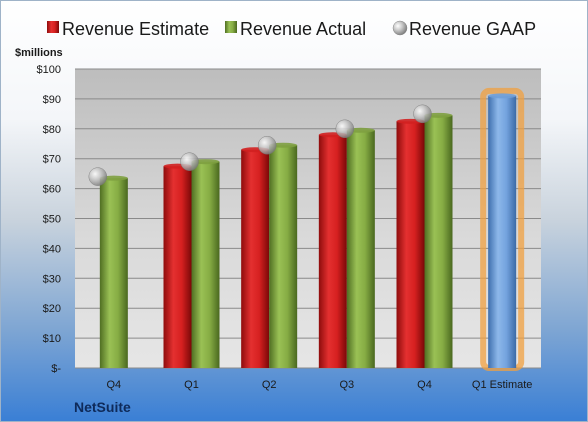  I want to click on y-tick-label: $80, so click(52, 130).